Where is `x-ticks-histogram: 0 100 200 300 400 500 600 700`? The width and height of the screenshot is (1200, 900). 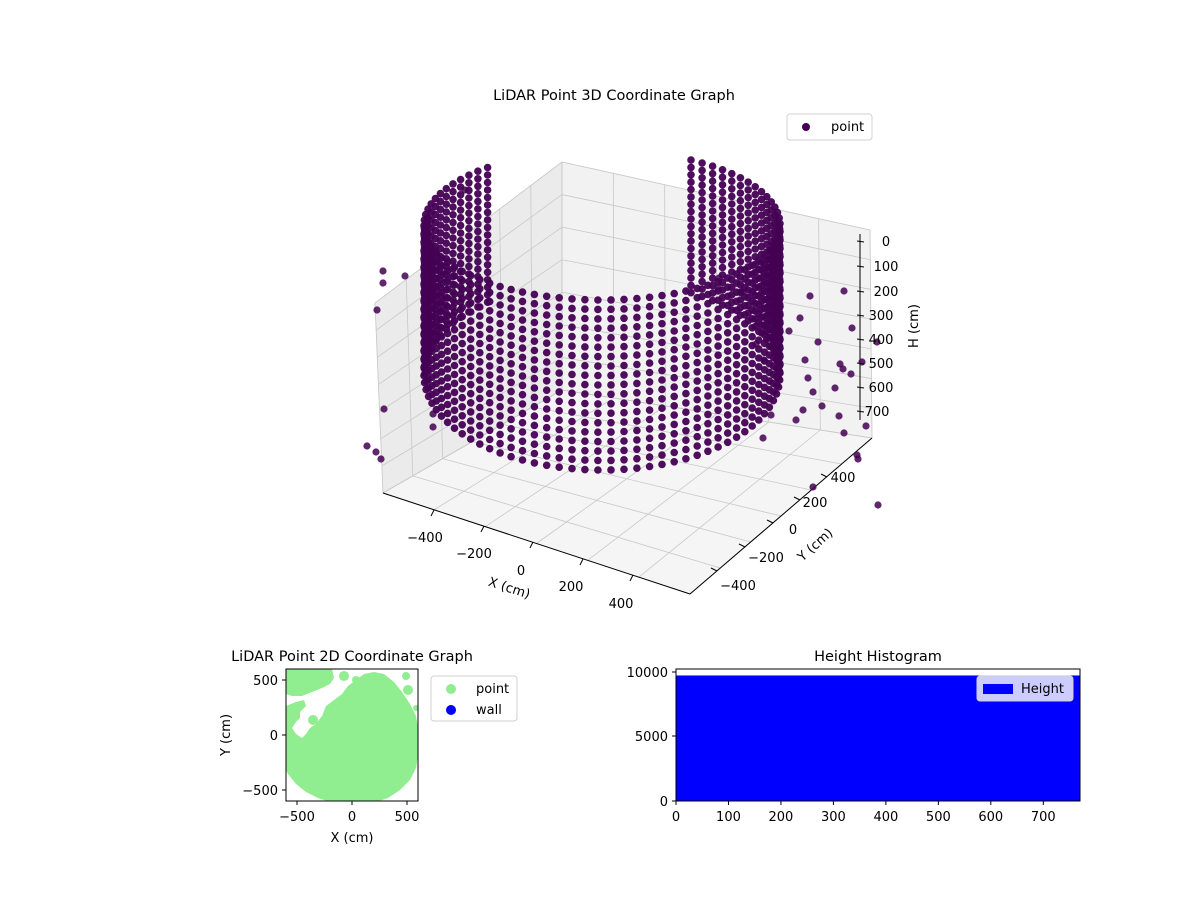 x-ticks-histogram: 0 100 200 300 400 500 600 700 is located at coordinates (864, 813).